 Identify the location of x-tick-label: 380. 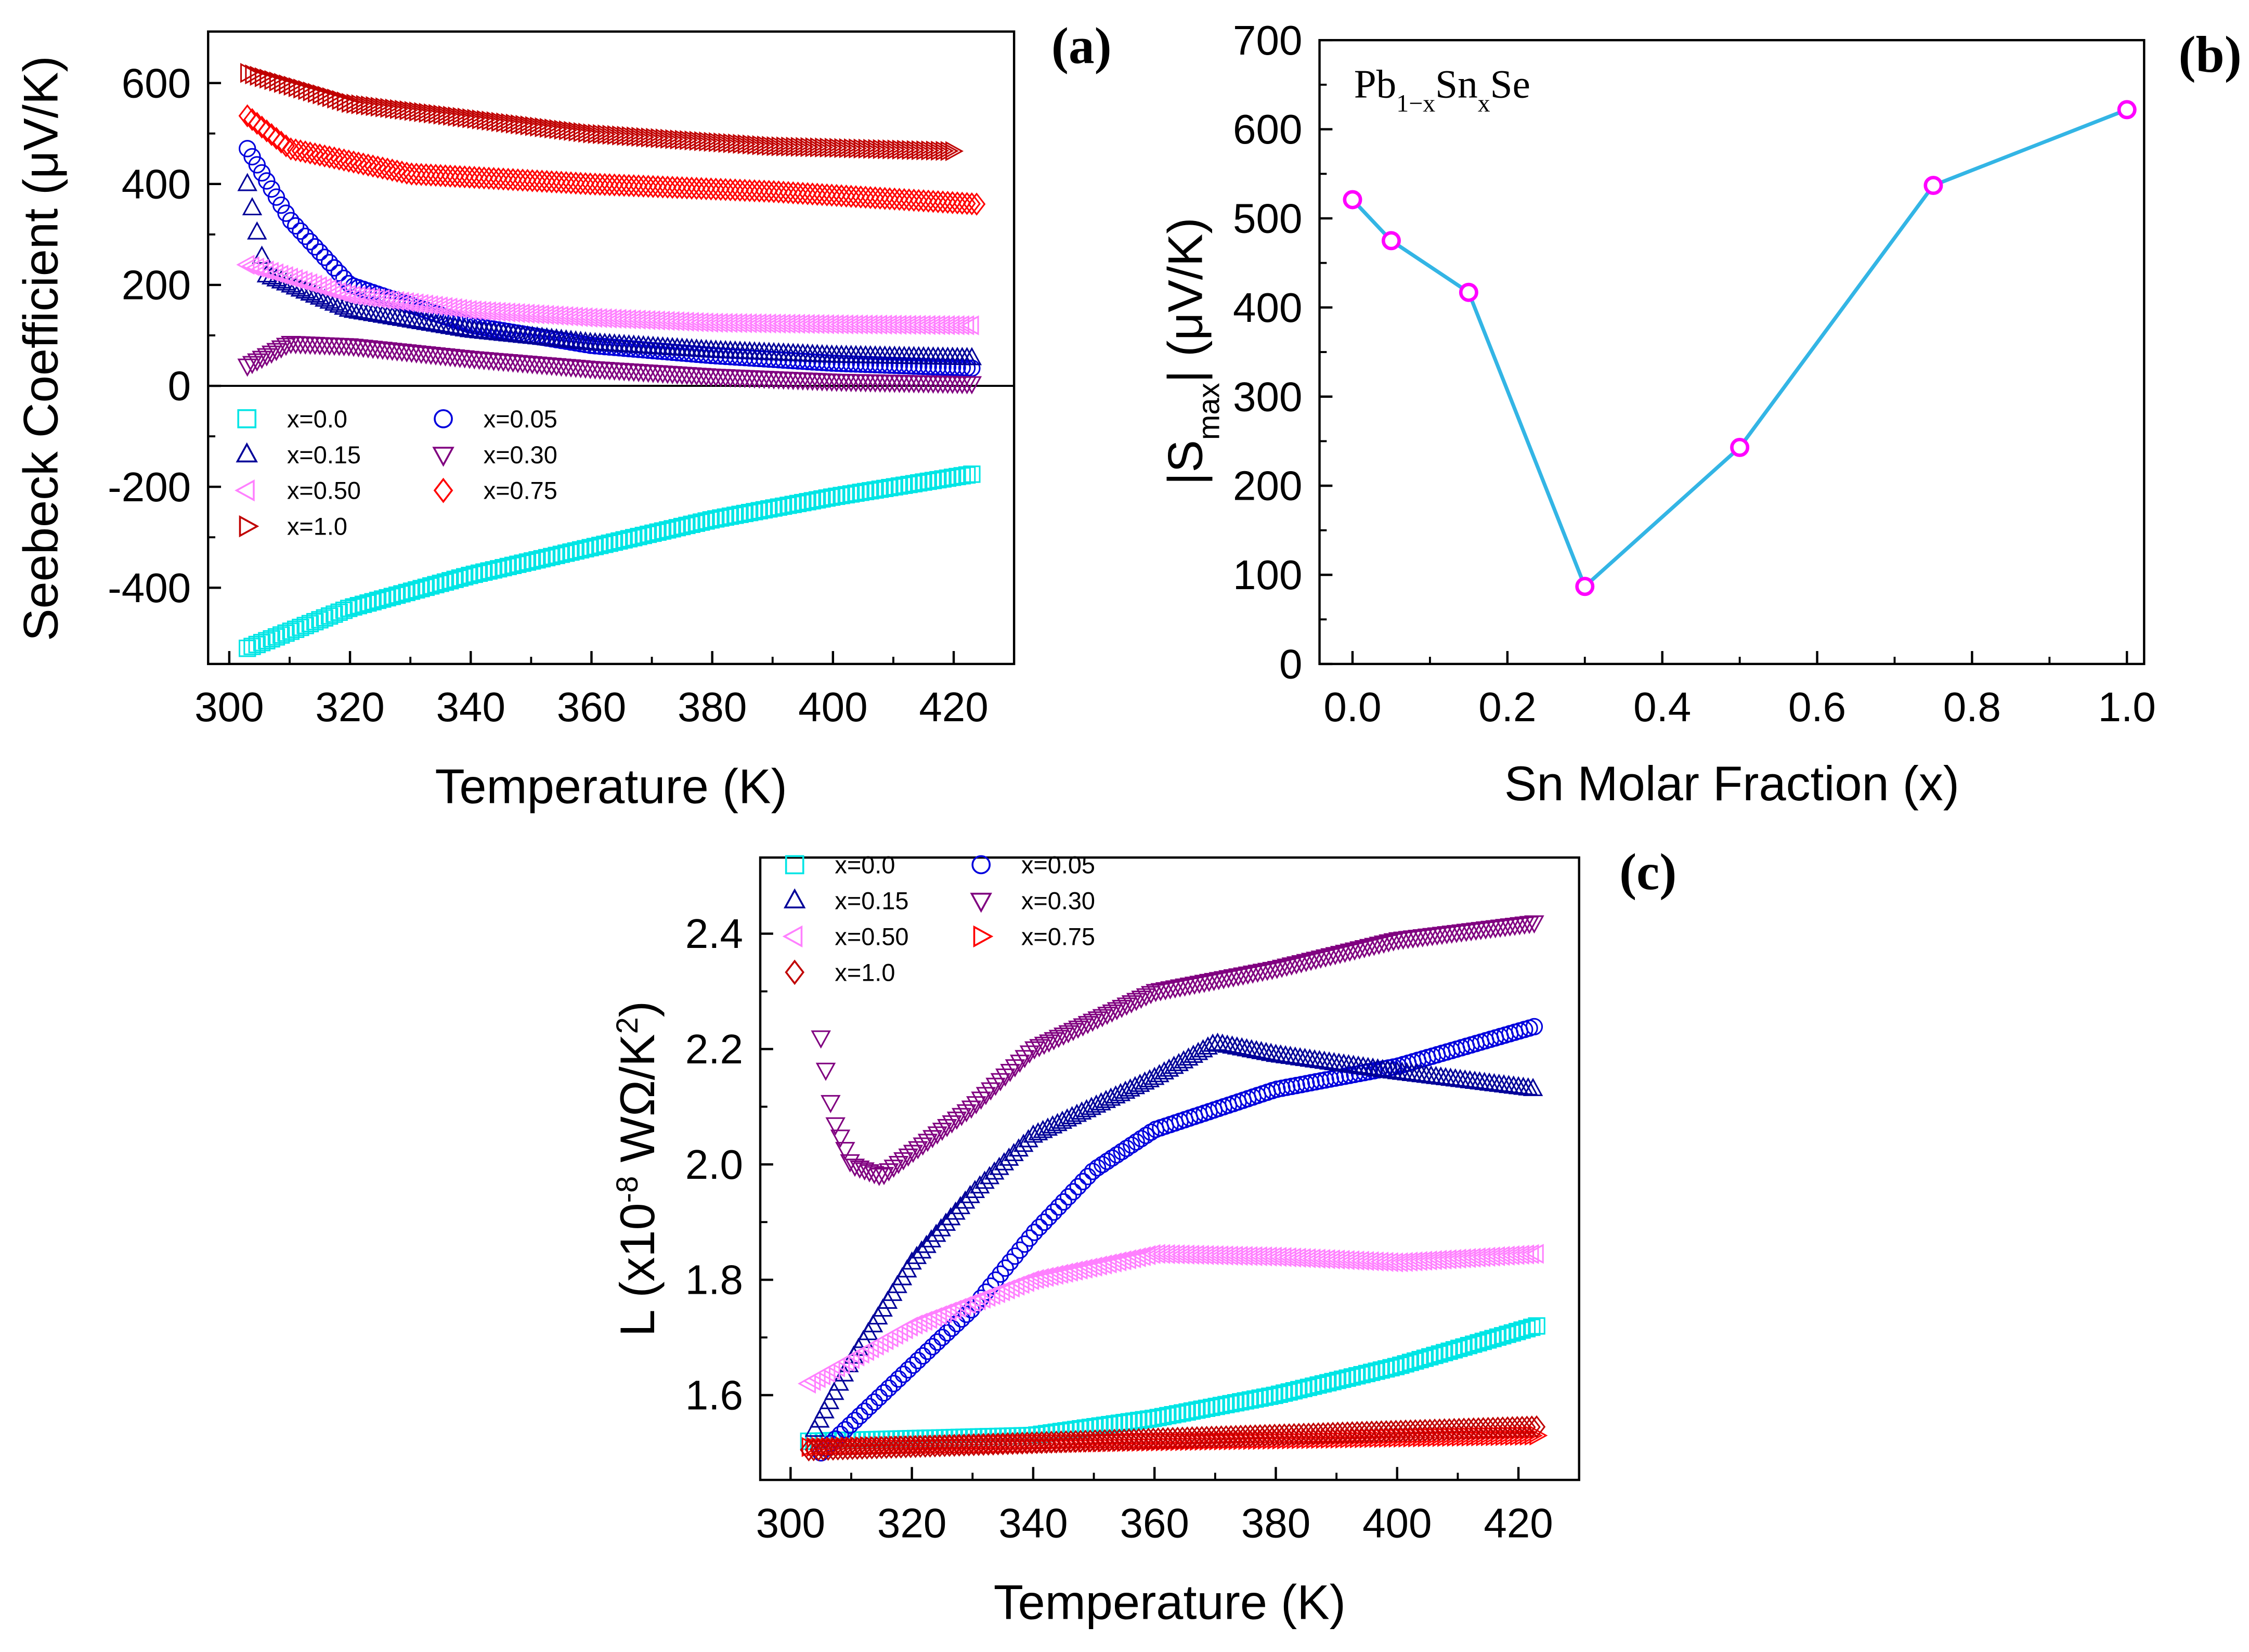
(712, 707).